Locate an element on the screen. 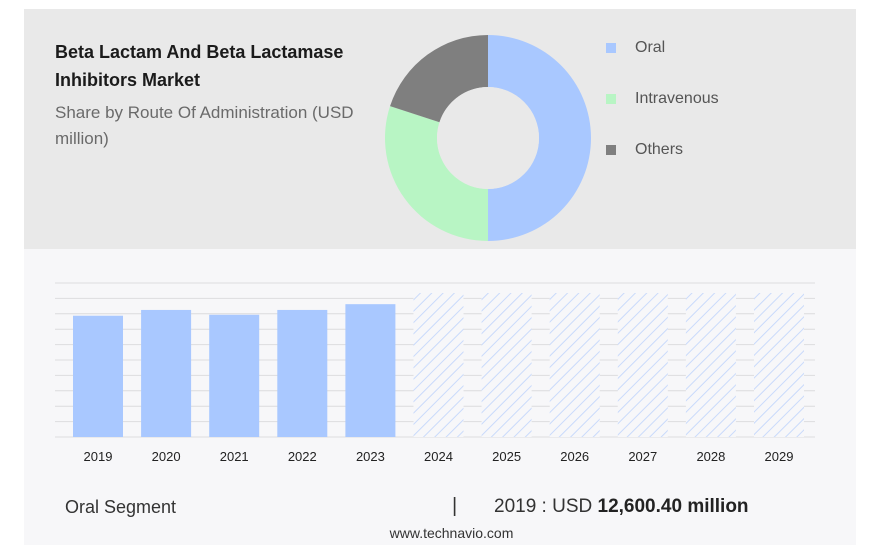 This screenshot has width=883, height=555. x-tick-label: 2021 is located at coordinates (234, 456).